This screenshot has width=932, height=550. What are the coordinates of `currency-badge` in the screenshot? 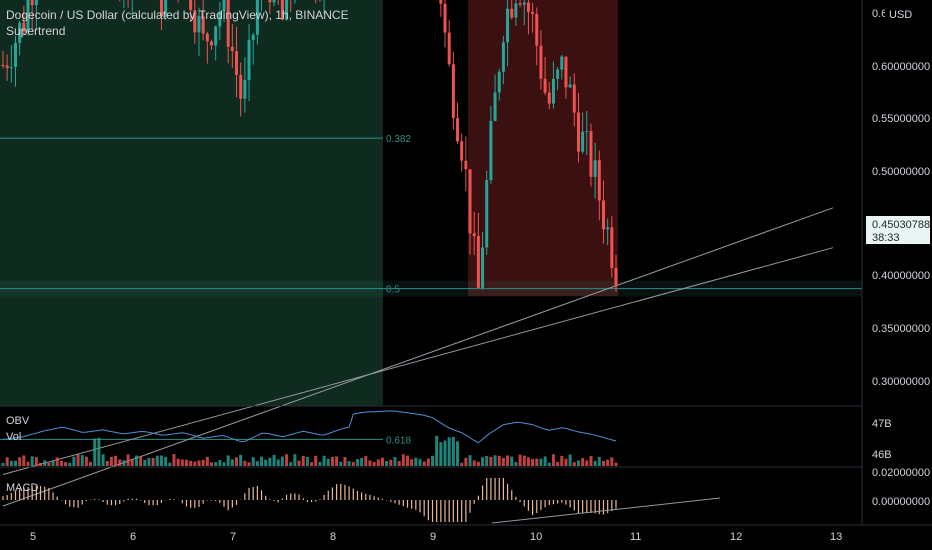 It's located at (899, 13).